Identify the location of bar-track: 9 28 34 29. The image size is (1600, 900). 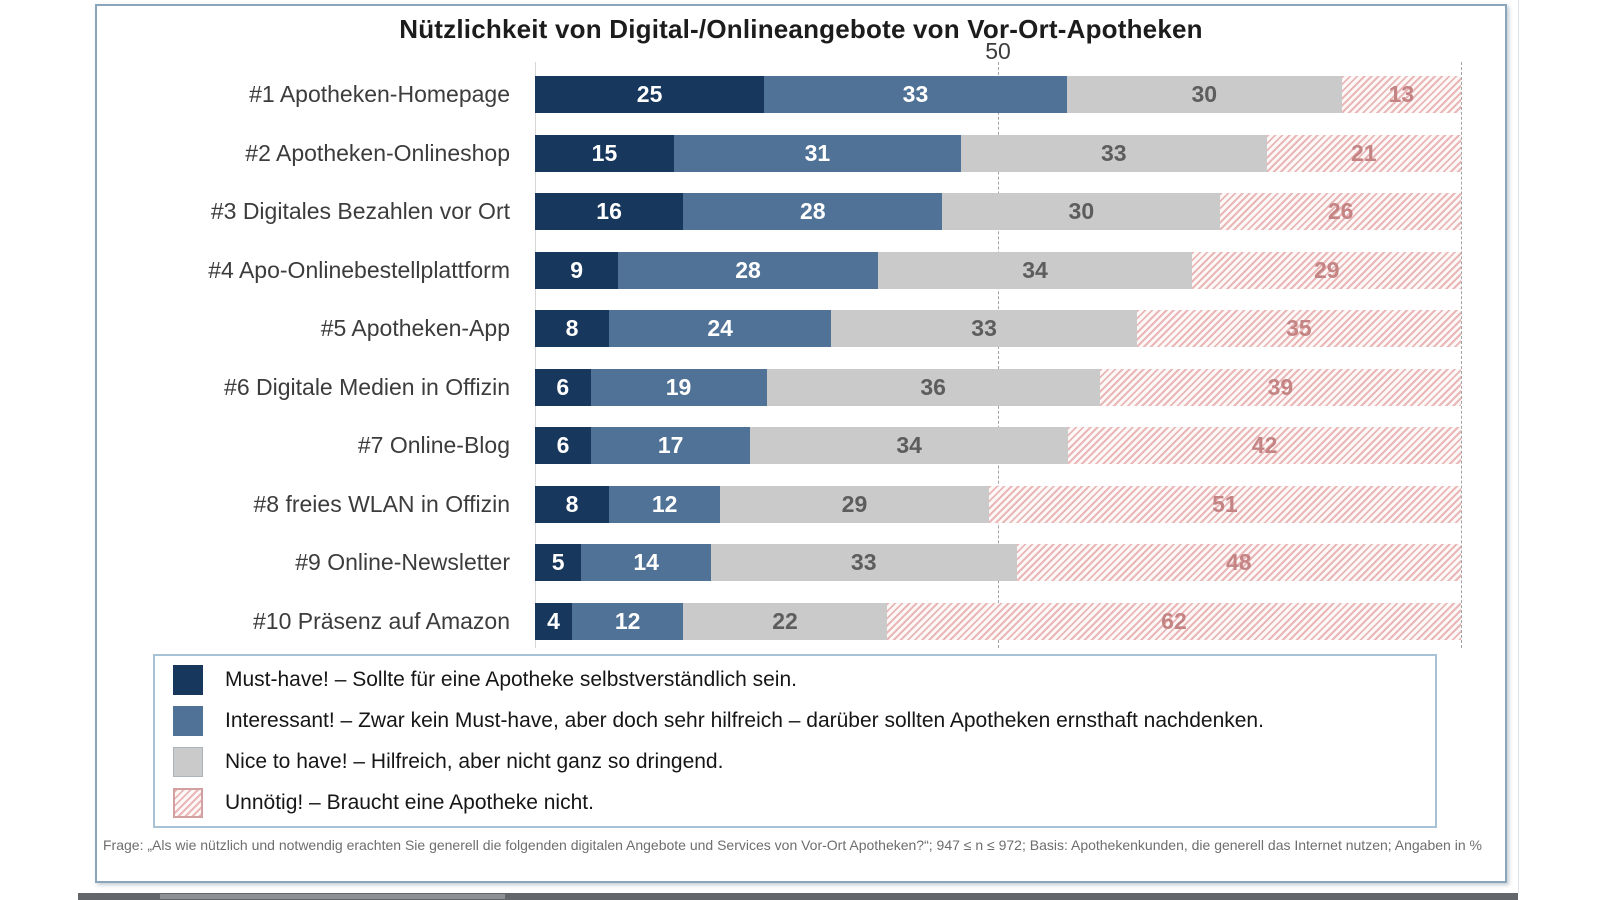
(998, 270).